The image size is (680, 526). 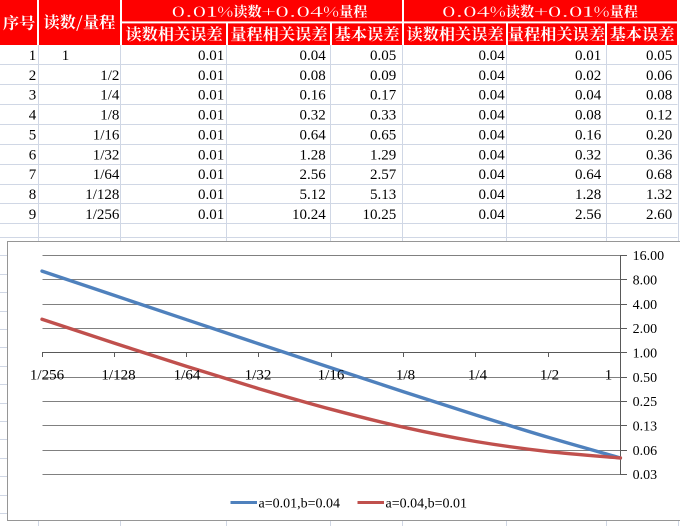 I want to click on svg-text: 10.25, so click(x=380, y=215).